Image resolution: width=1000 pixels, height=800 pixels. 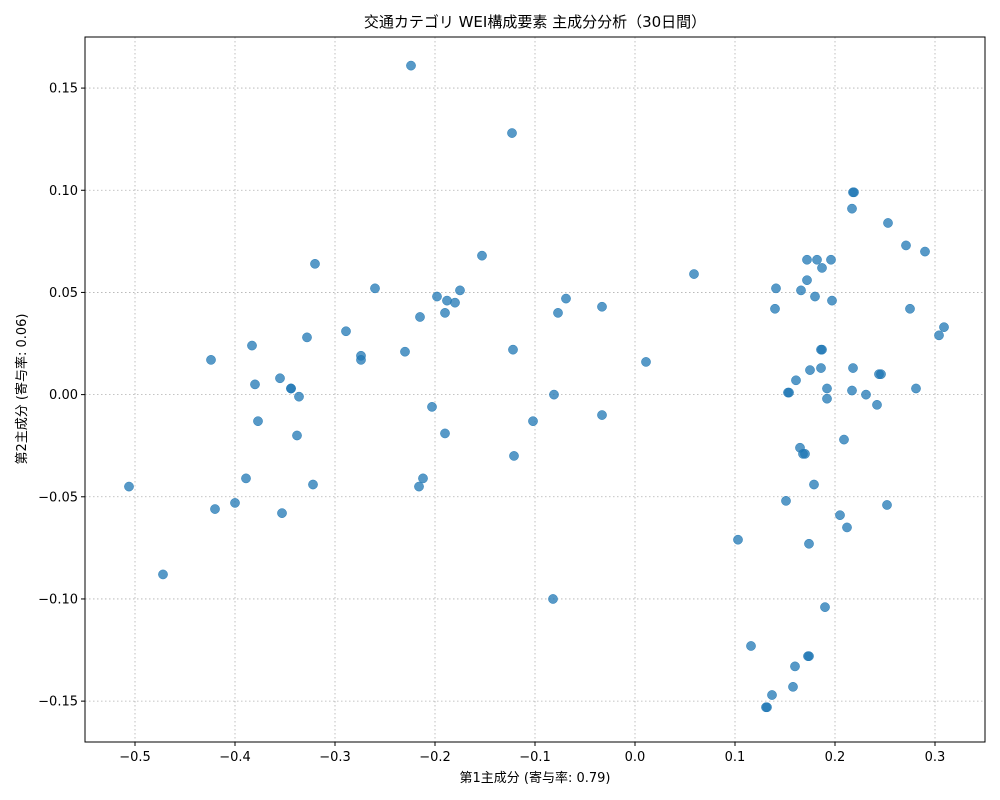 I want to click on x-tick-label: 0.1, so click(x=735, y=757).